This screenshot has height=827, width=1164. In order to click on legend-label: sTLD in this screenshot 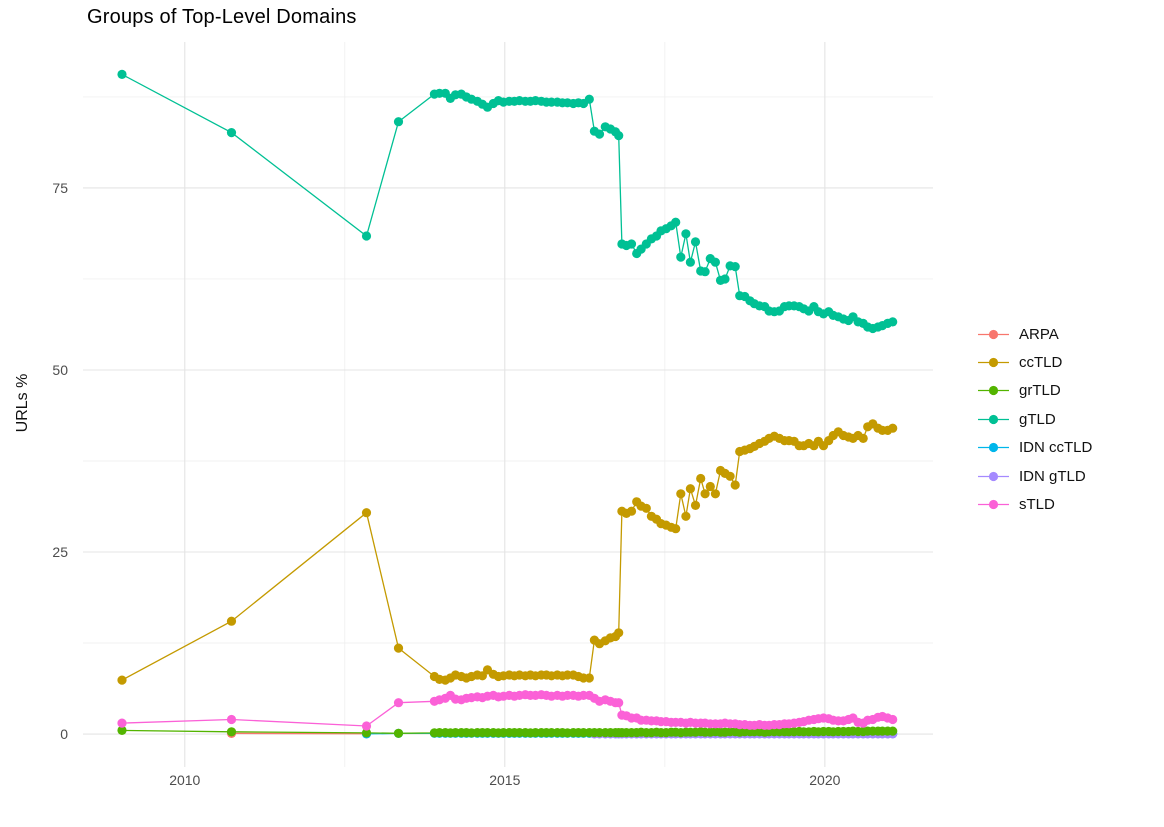, I will do `click(1037, 505)`.